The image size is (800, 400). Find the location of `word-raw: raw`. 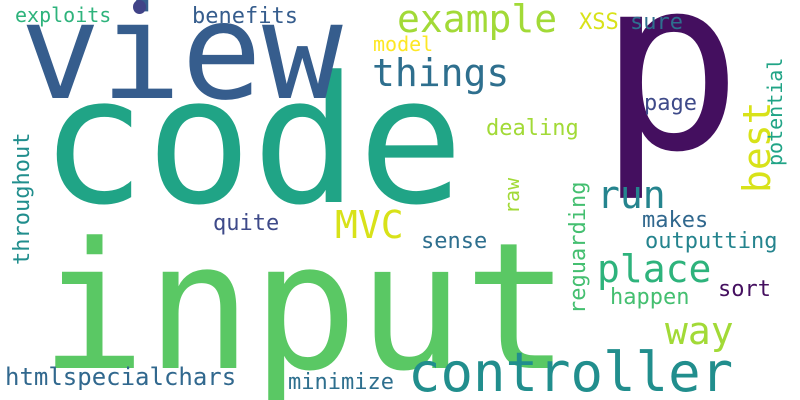

word-raw: raw is located at coordinates (512, 195).